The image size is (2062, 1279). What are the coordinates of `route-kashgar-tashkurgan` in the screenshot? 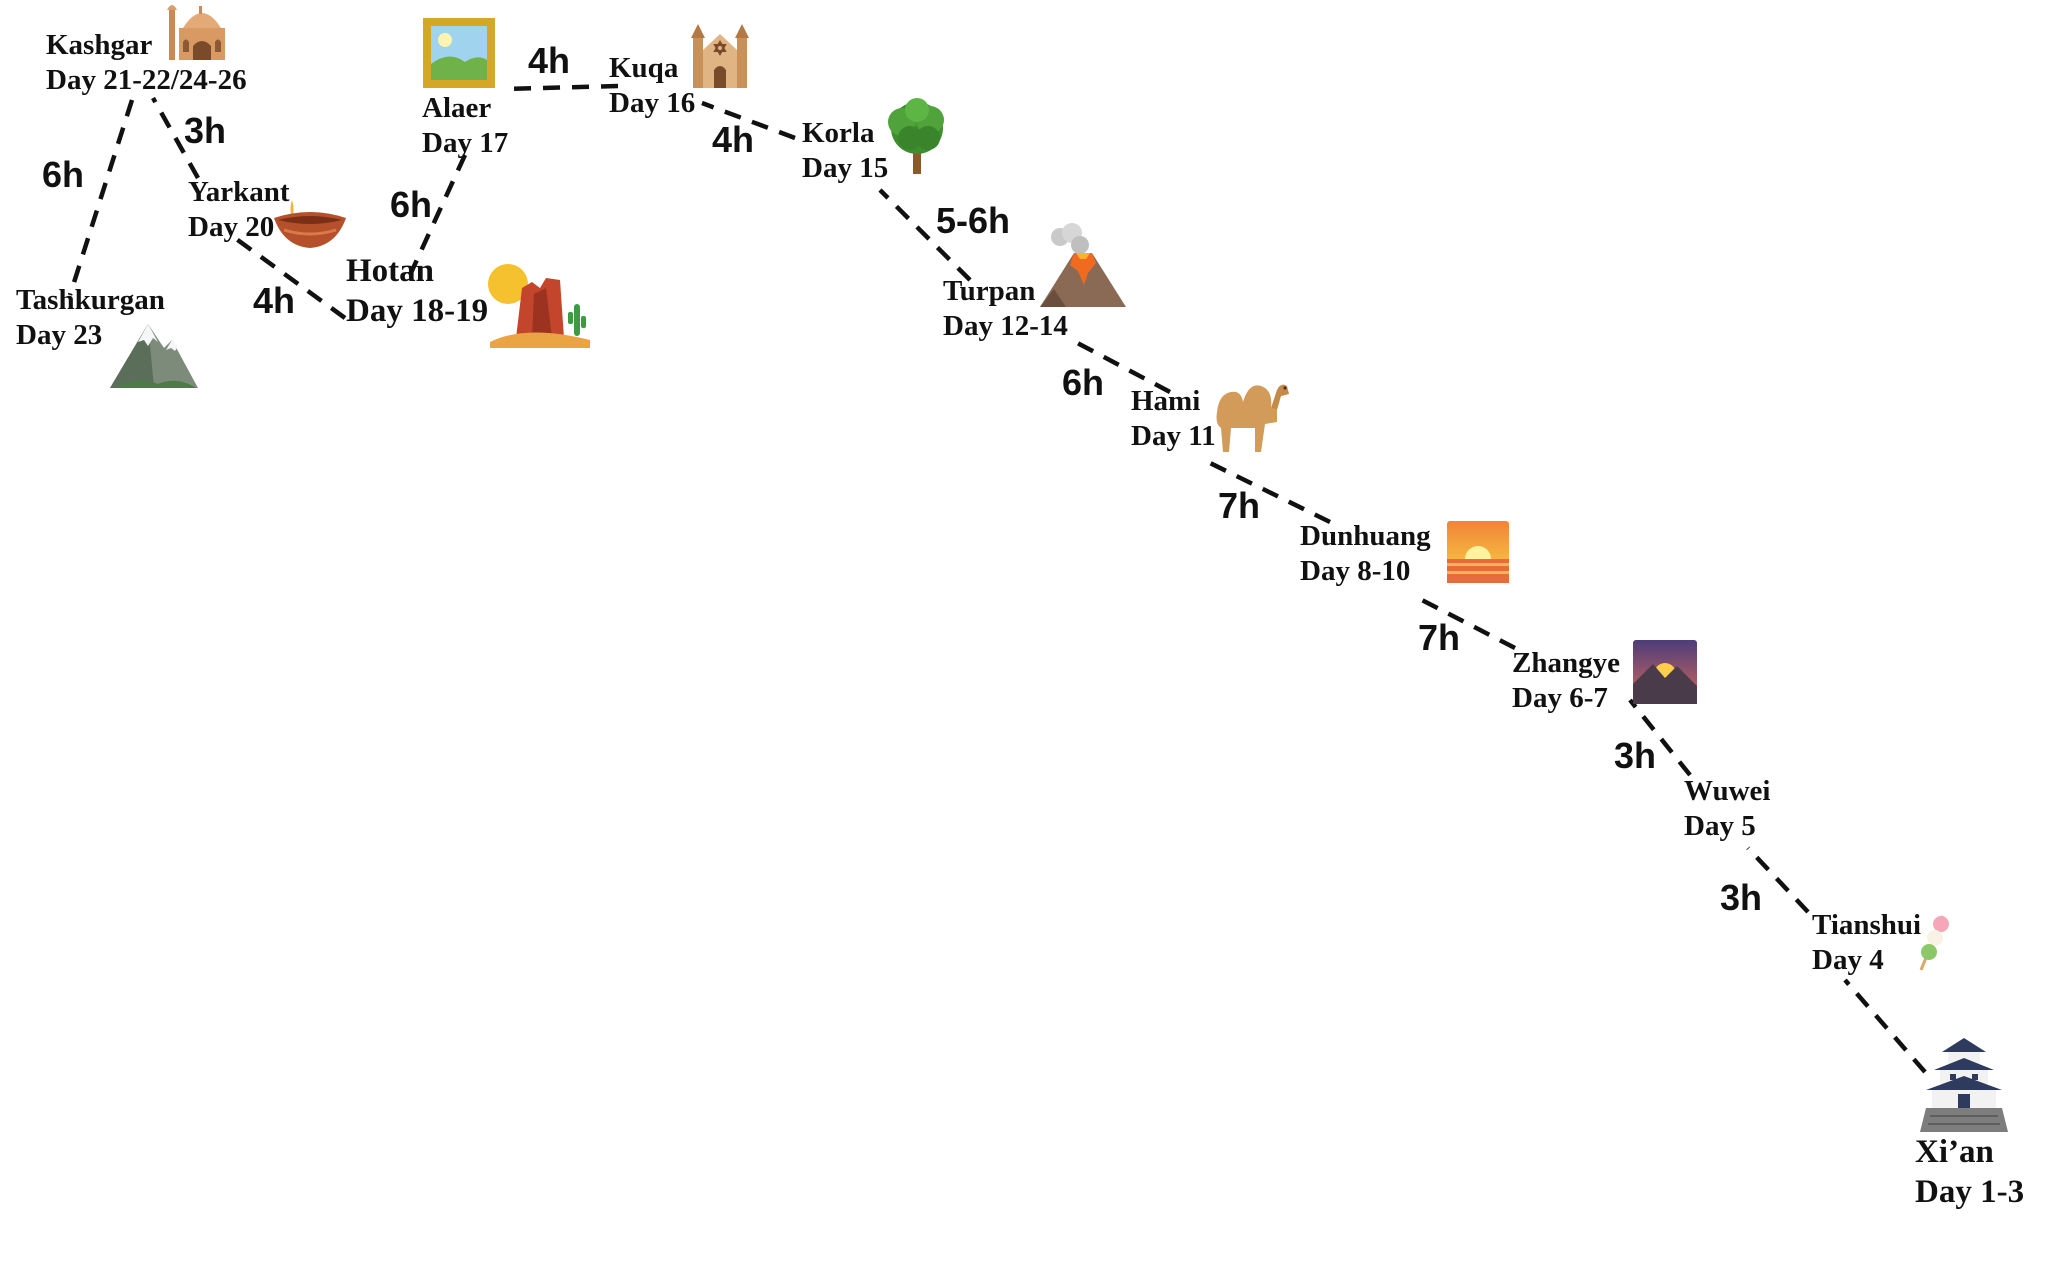 It's located at (101, 197).